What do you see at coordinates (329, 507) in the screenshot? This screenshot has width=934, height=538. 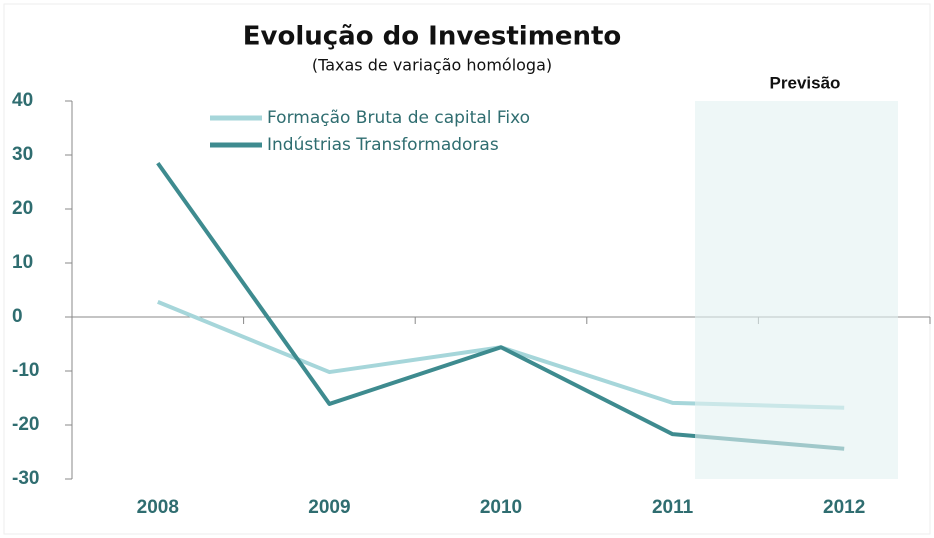 I see `x-tick-label: 2009` at bounding box center [329, 507].